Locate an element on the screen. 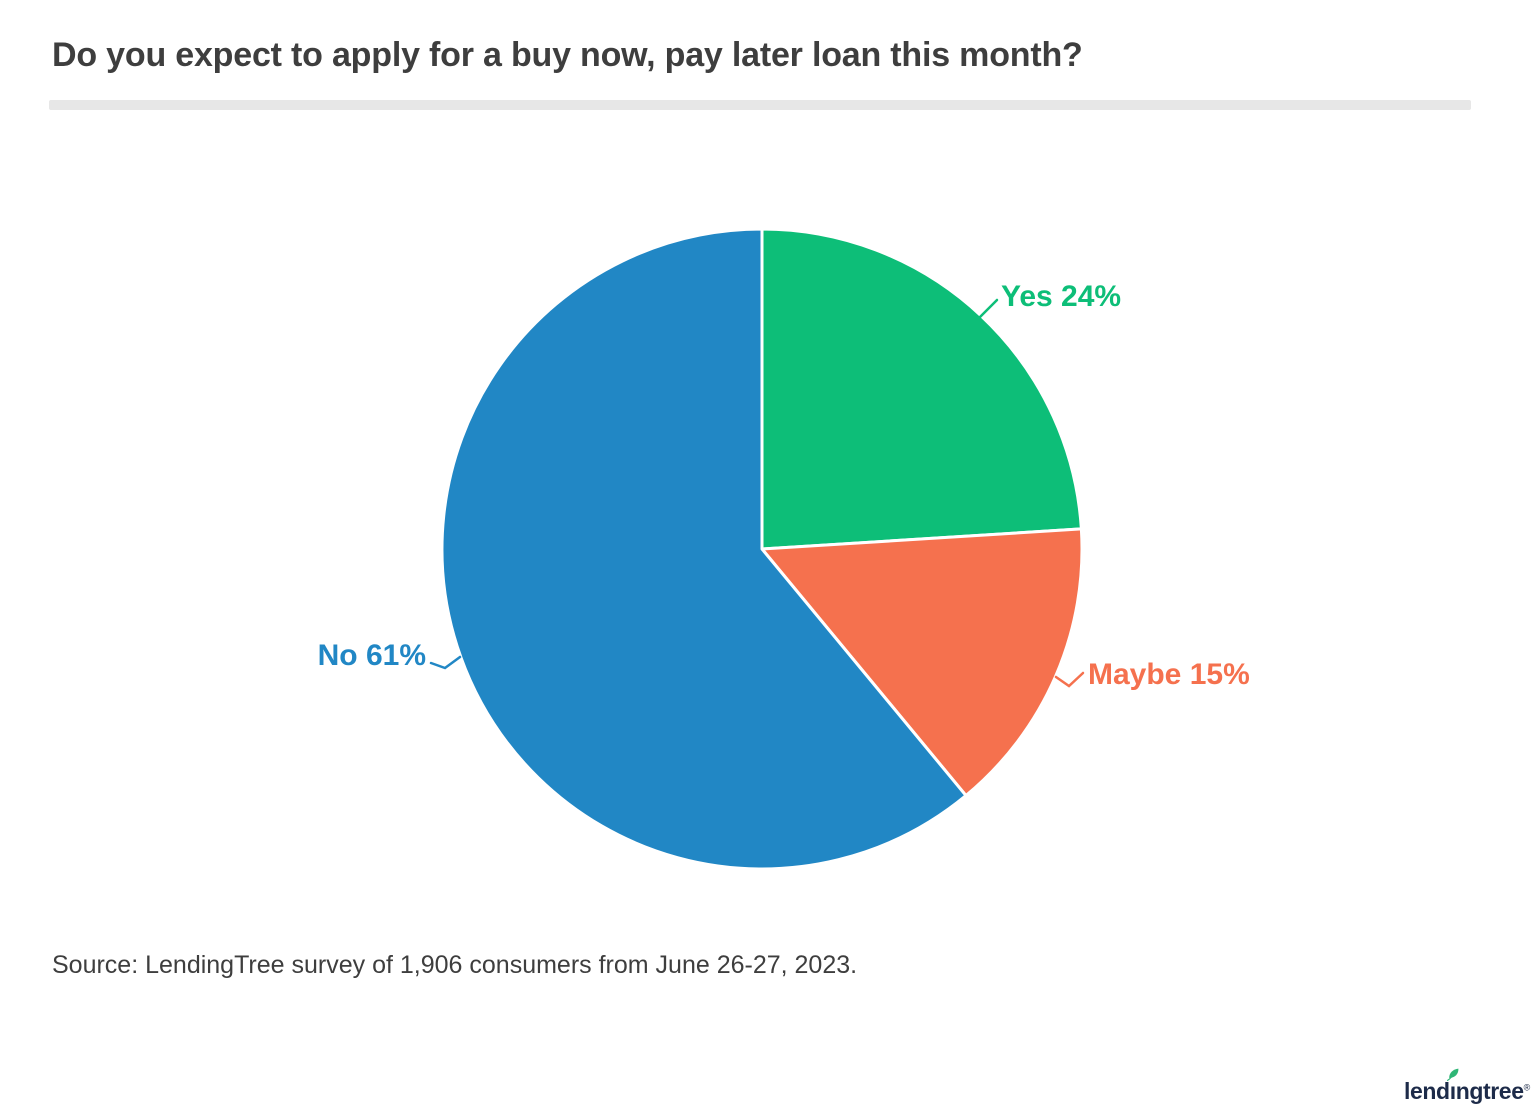  leader-line-no is located at coordinates (445, 662).